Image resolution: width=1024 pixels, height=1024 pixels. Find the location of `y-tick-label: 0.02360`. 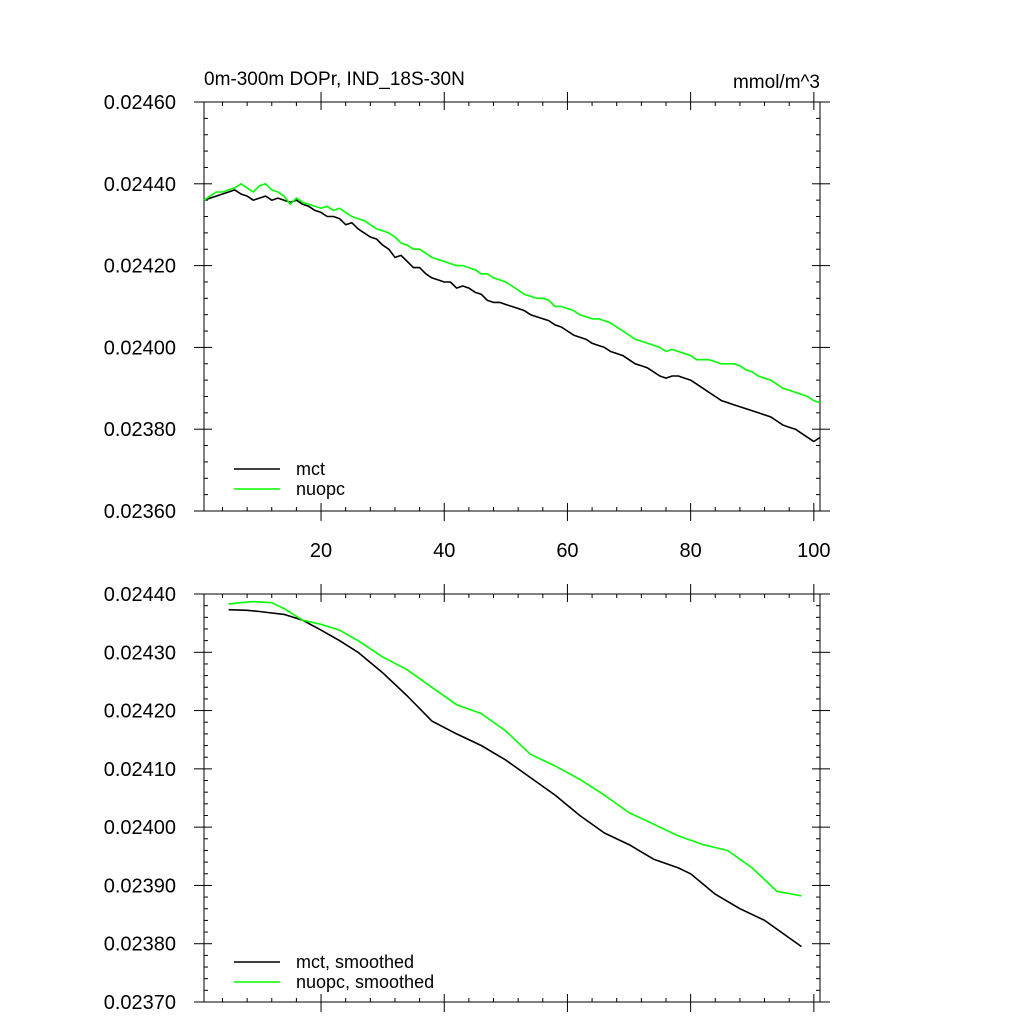

y-tick-label: 0.02360 is located at coordinates (140, 512).